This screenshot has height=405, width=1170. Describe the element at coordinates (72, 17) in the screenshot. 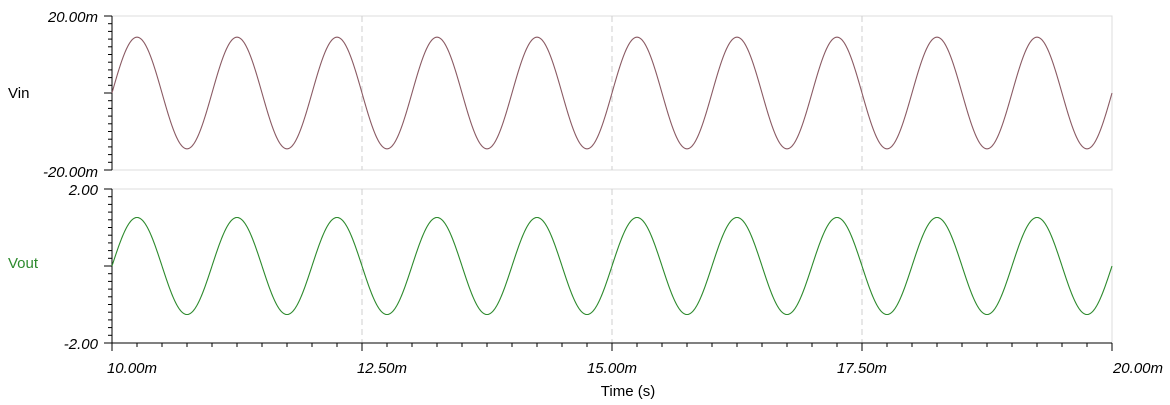

I see `vin-ytick-max: 20.00m` at that location.